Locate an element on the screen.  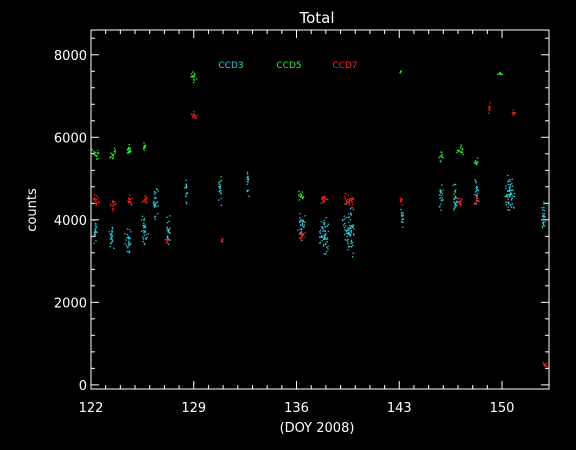
y-tick-label: 8000 is located at coordinates (70, 56).